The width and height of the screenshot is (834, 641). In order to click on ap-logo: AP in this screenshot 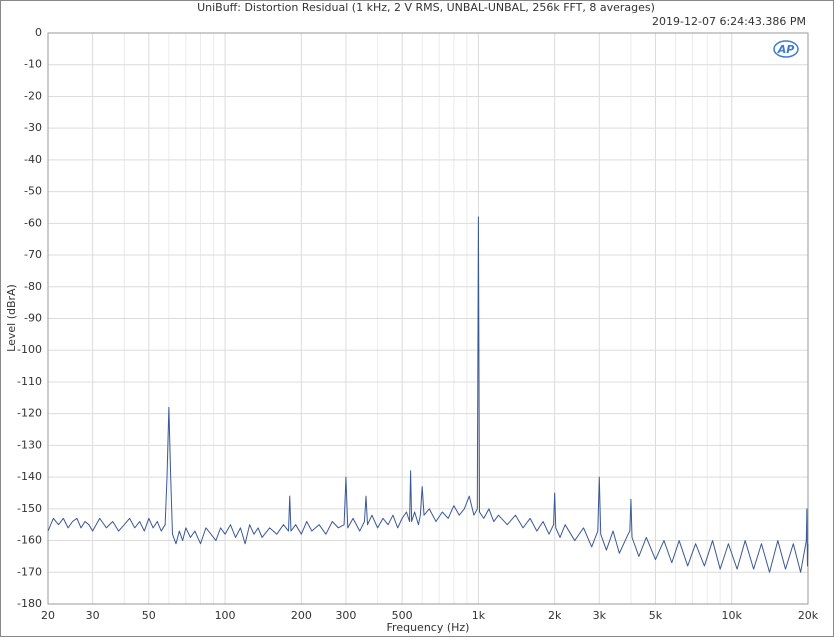, I will do `click(786, 49)`.